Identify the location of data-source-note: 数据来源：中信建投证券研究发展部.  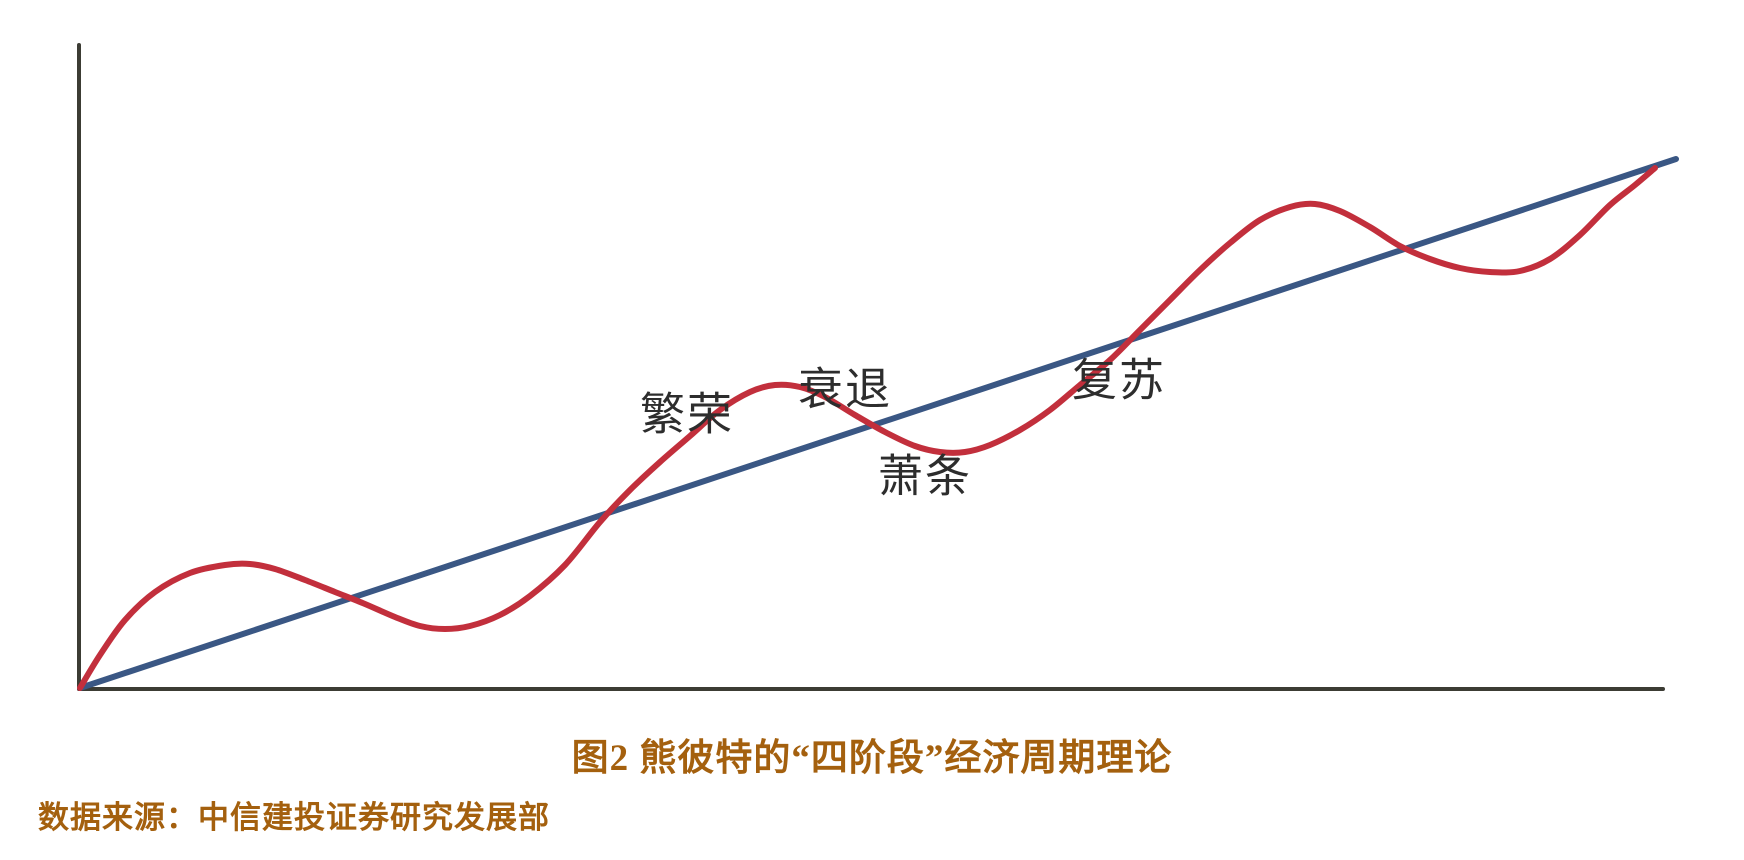
(294, 817).